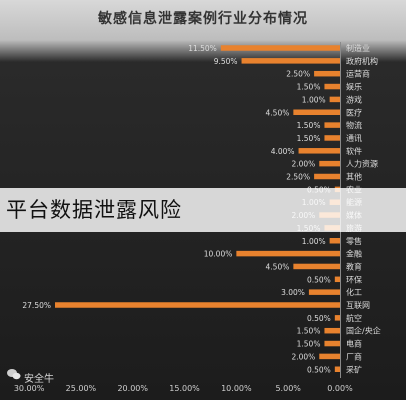  Describe the element at coordinates (309, 344) in the screenshot. I see `data-label-23: 1.50%` at that location.